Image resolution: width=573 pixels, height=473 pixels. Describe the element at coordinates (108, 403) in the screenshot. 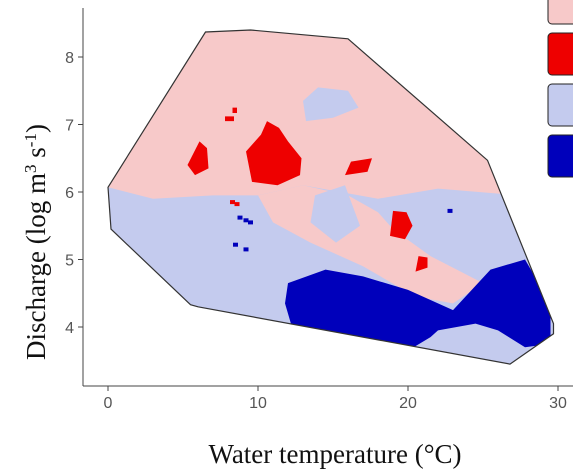

I see `x-tick-label-0: 0` at that location.